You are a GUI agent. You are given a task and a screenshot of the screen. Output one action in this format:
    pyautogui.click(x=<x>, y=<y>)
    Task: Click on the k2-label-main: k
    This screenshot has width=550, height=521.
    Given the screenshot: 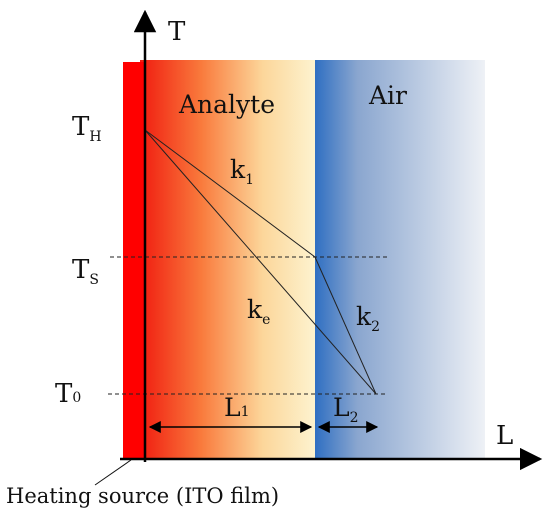 What is the action you would take?
    pyautogui.click(x=364, y=316)
    